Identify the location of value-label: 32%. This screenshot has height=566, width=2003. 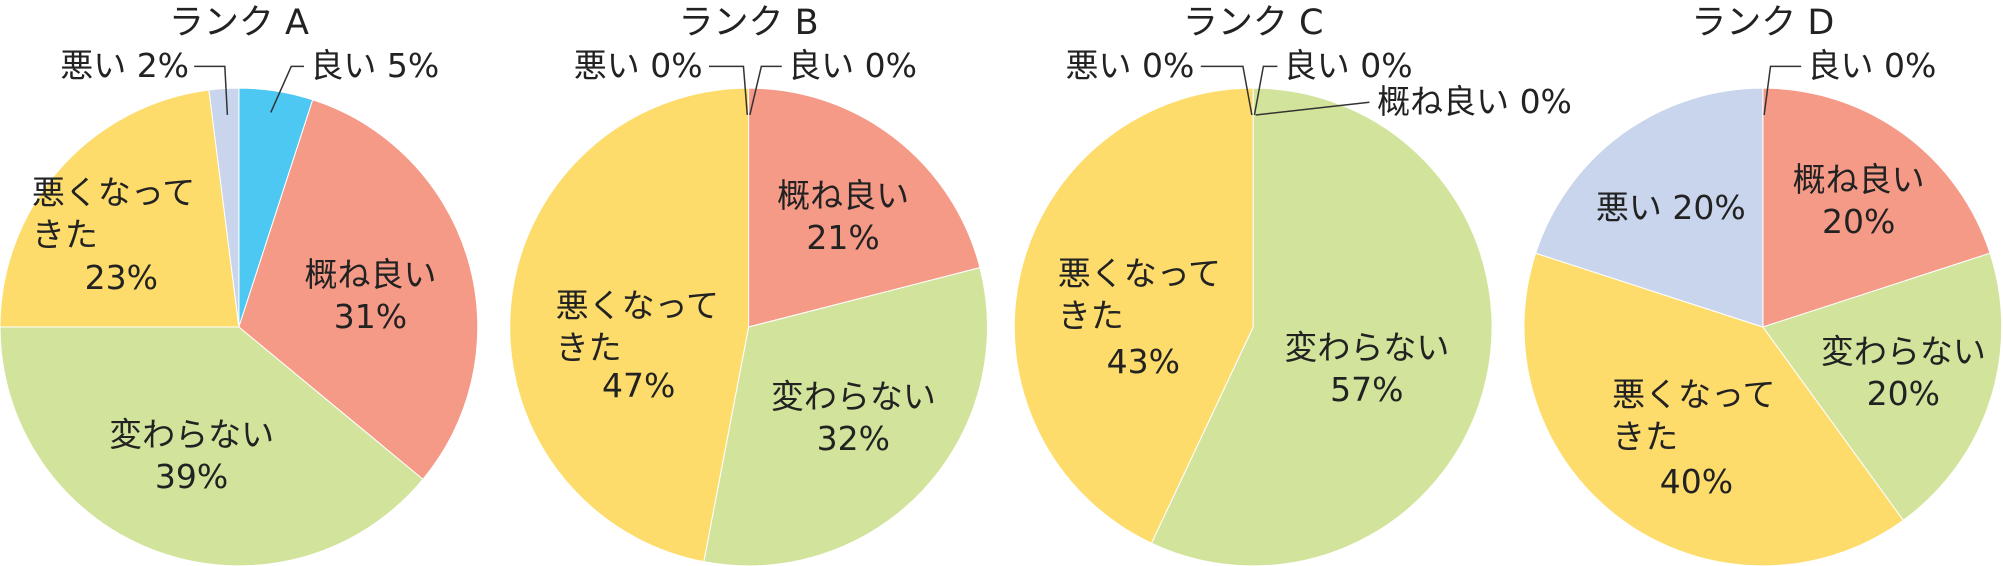
(853, 438).